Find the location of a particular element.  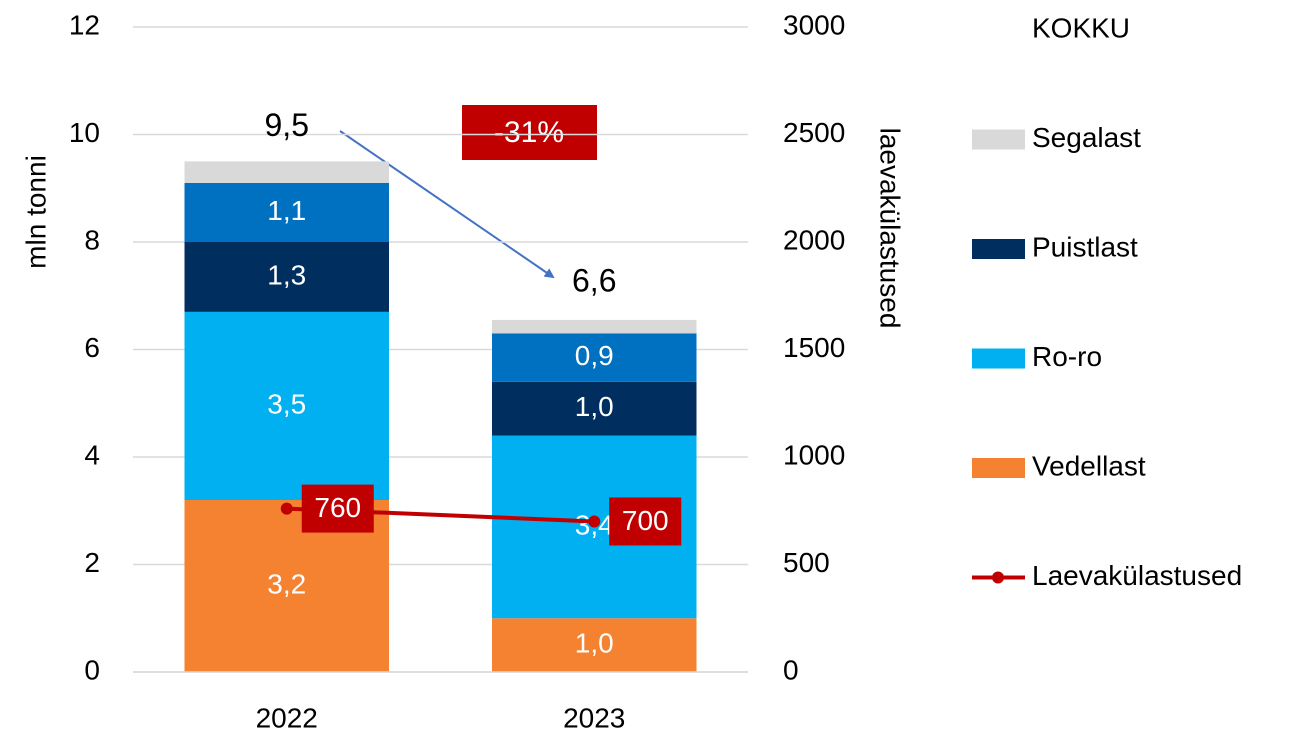

total-label: 9,5 is located at coordinates (287, 125).